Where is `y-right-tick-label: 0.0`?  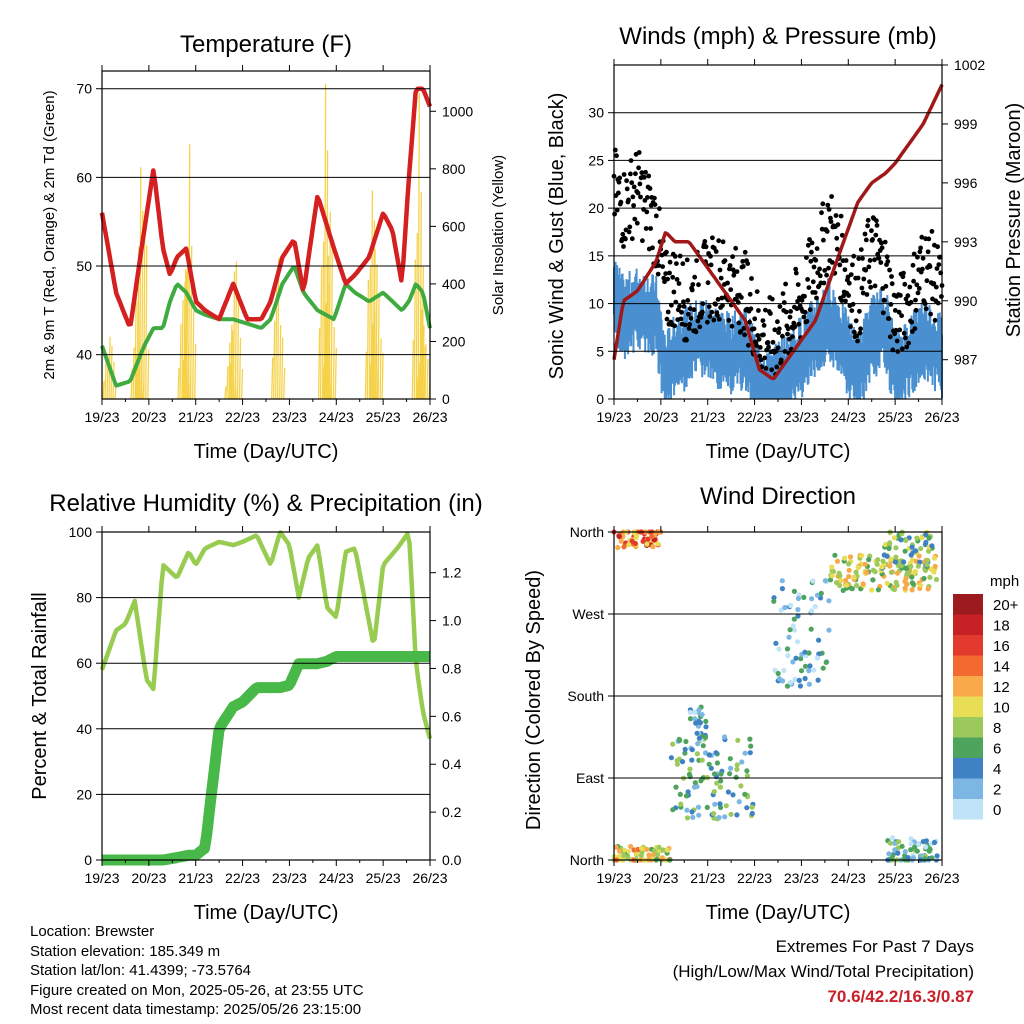 y-right-tick-label: 0.0 is located at coordinates (452, 860).